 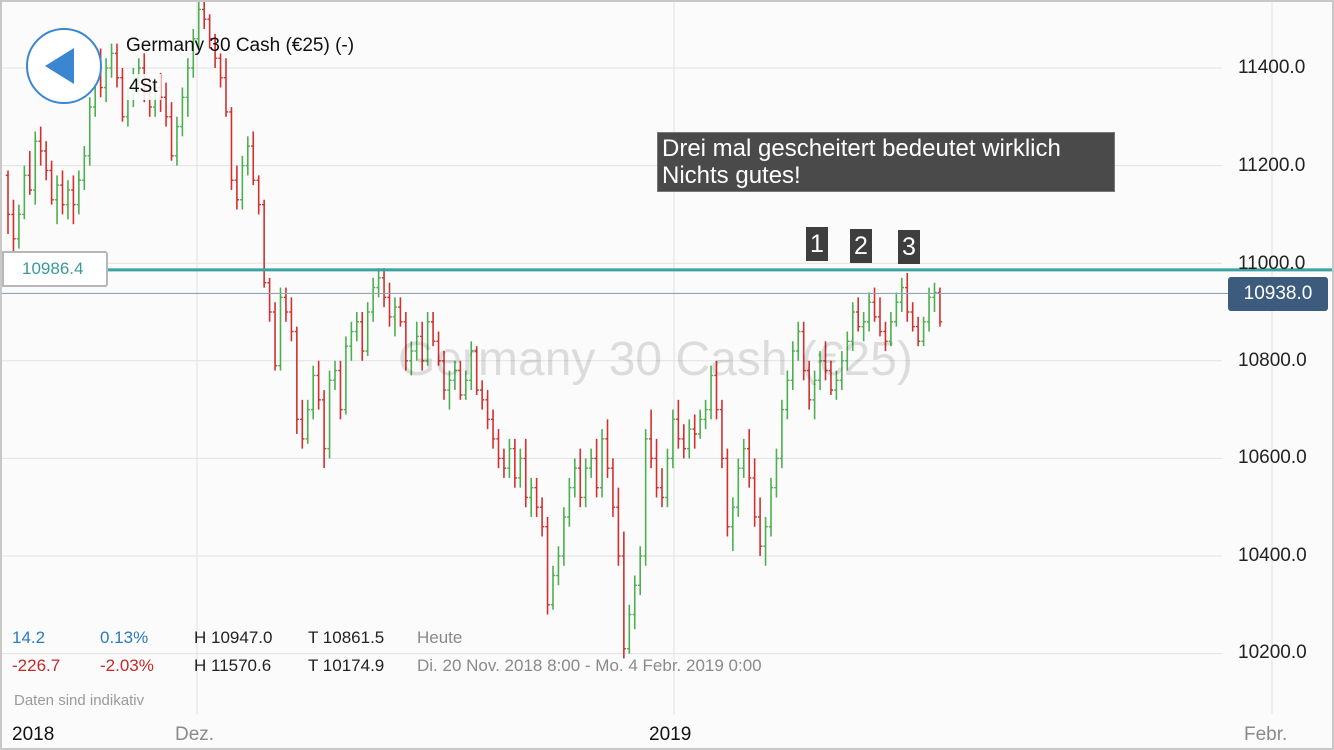 I want to click on today-label: Heute, so click(x=440, y=637).